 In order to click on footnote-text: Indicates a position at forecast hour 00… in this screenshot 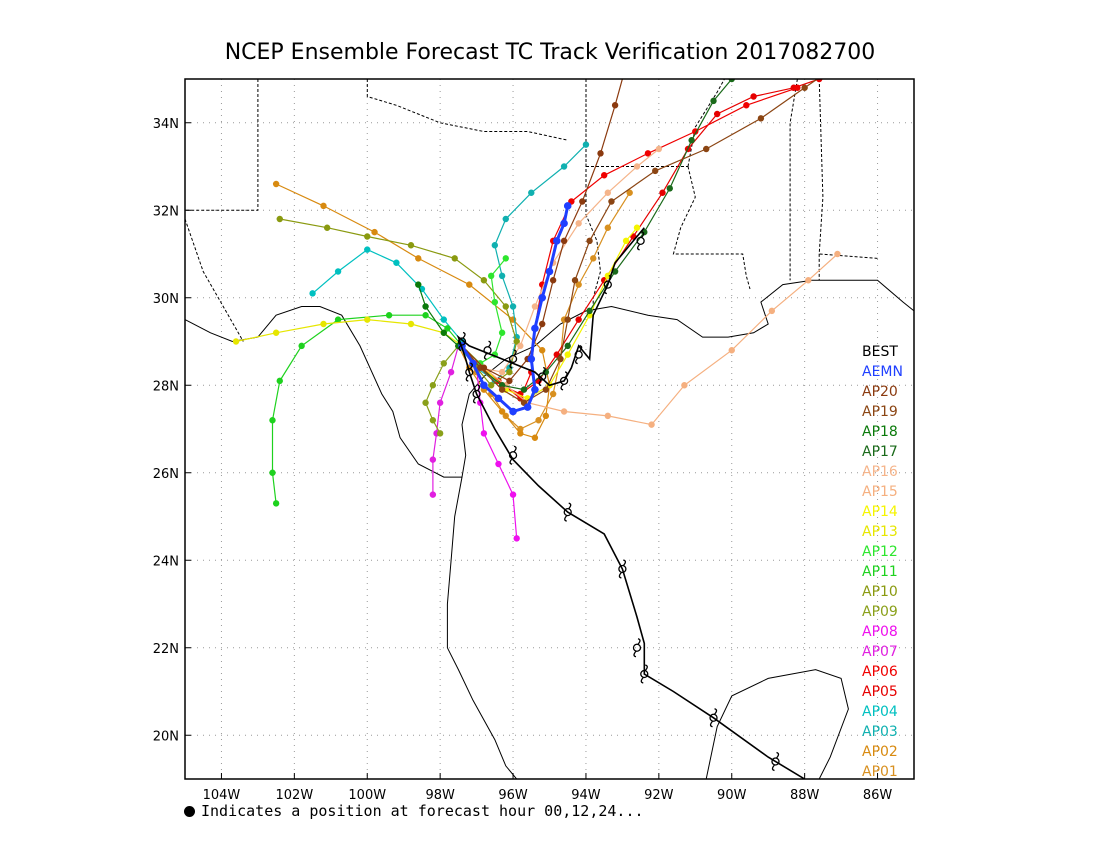, I will do `click(422, 811)`.